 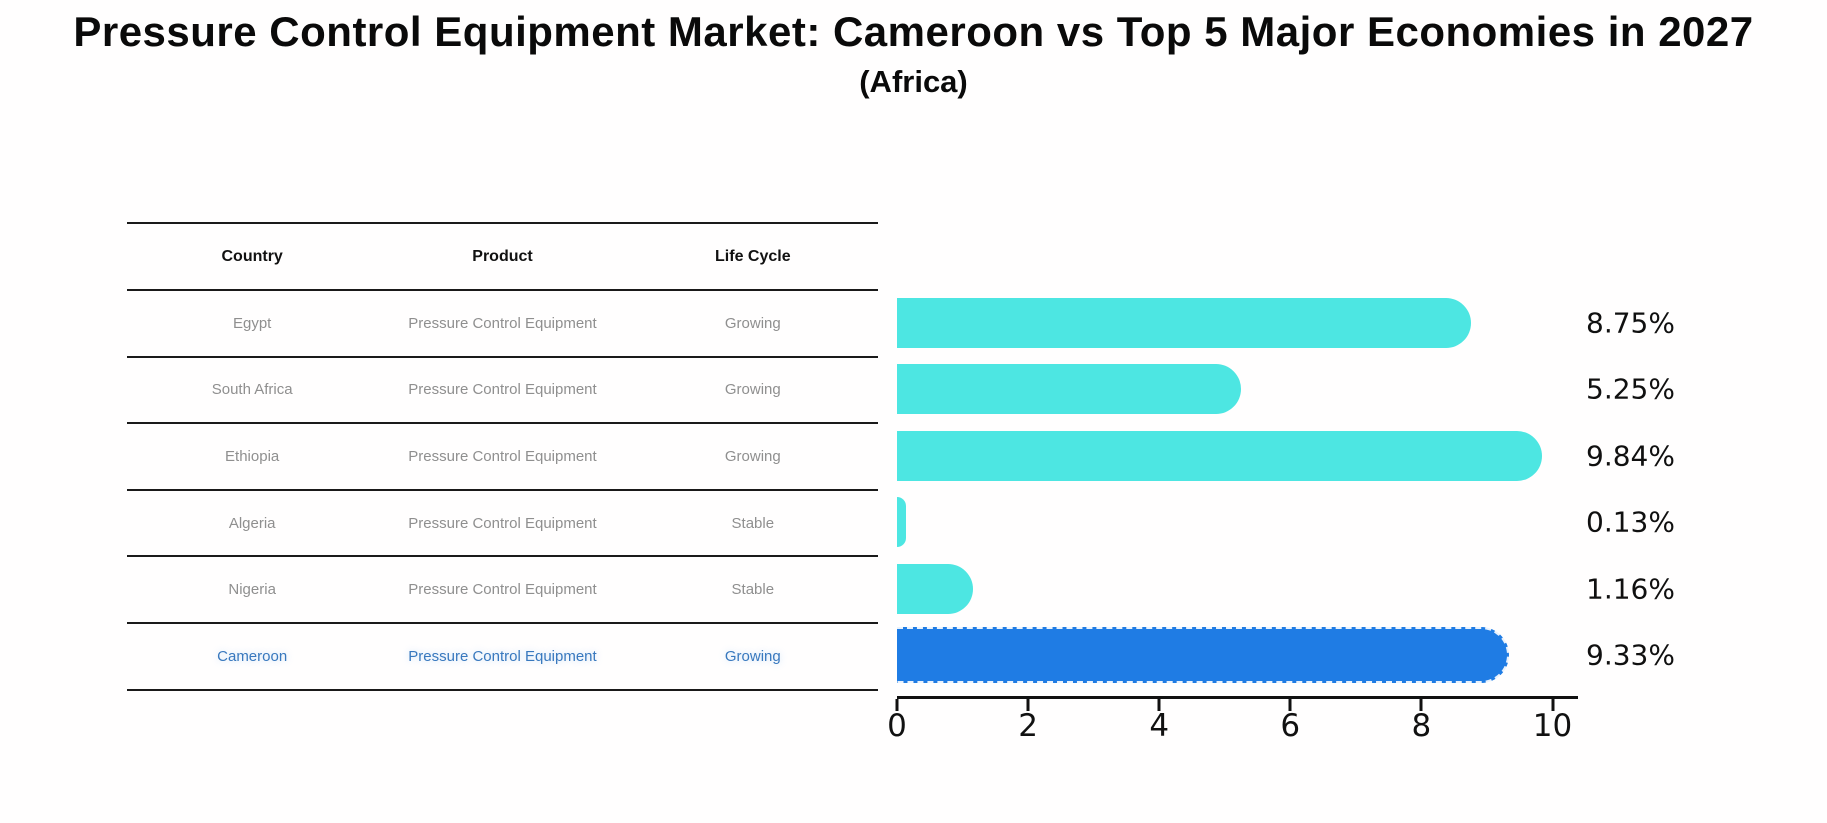 I want to click on value-label: 5.25%, so click(x=1630, y=389).